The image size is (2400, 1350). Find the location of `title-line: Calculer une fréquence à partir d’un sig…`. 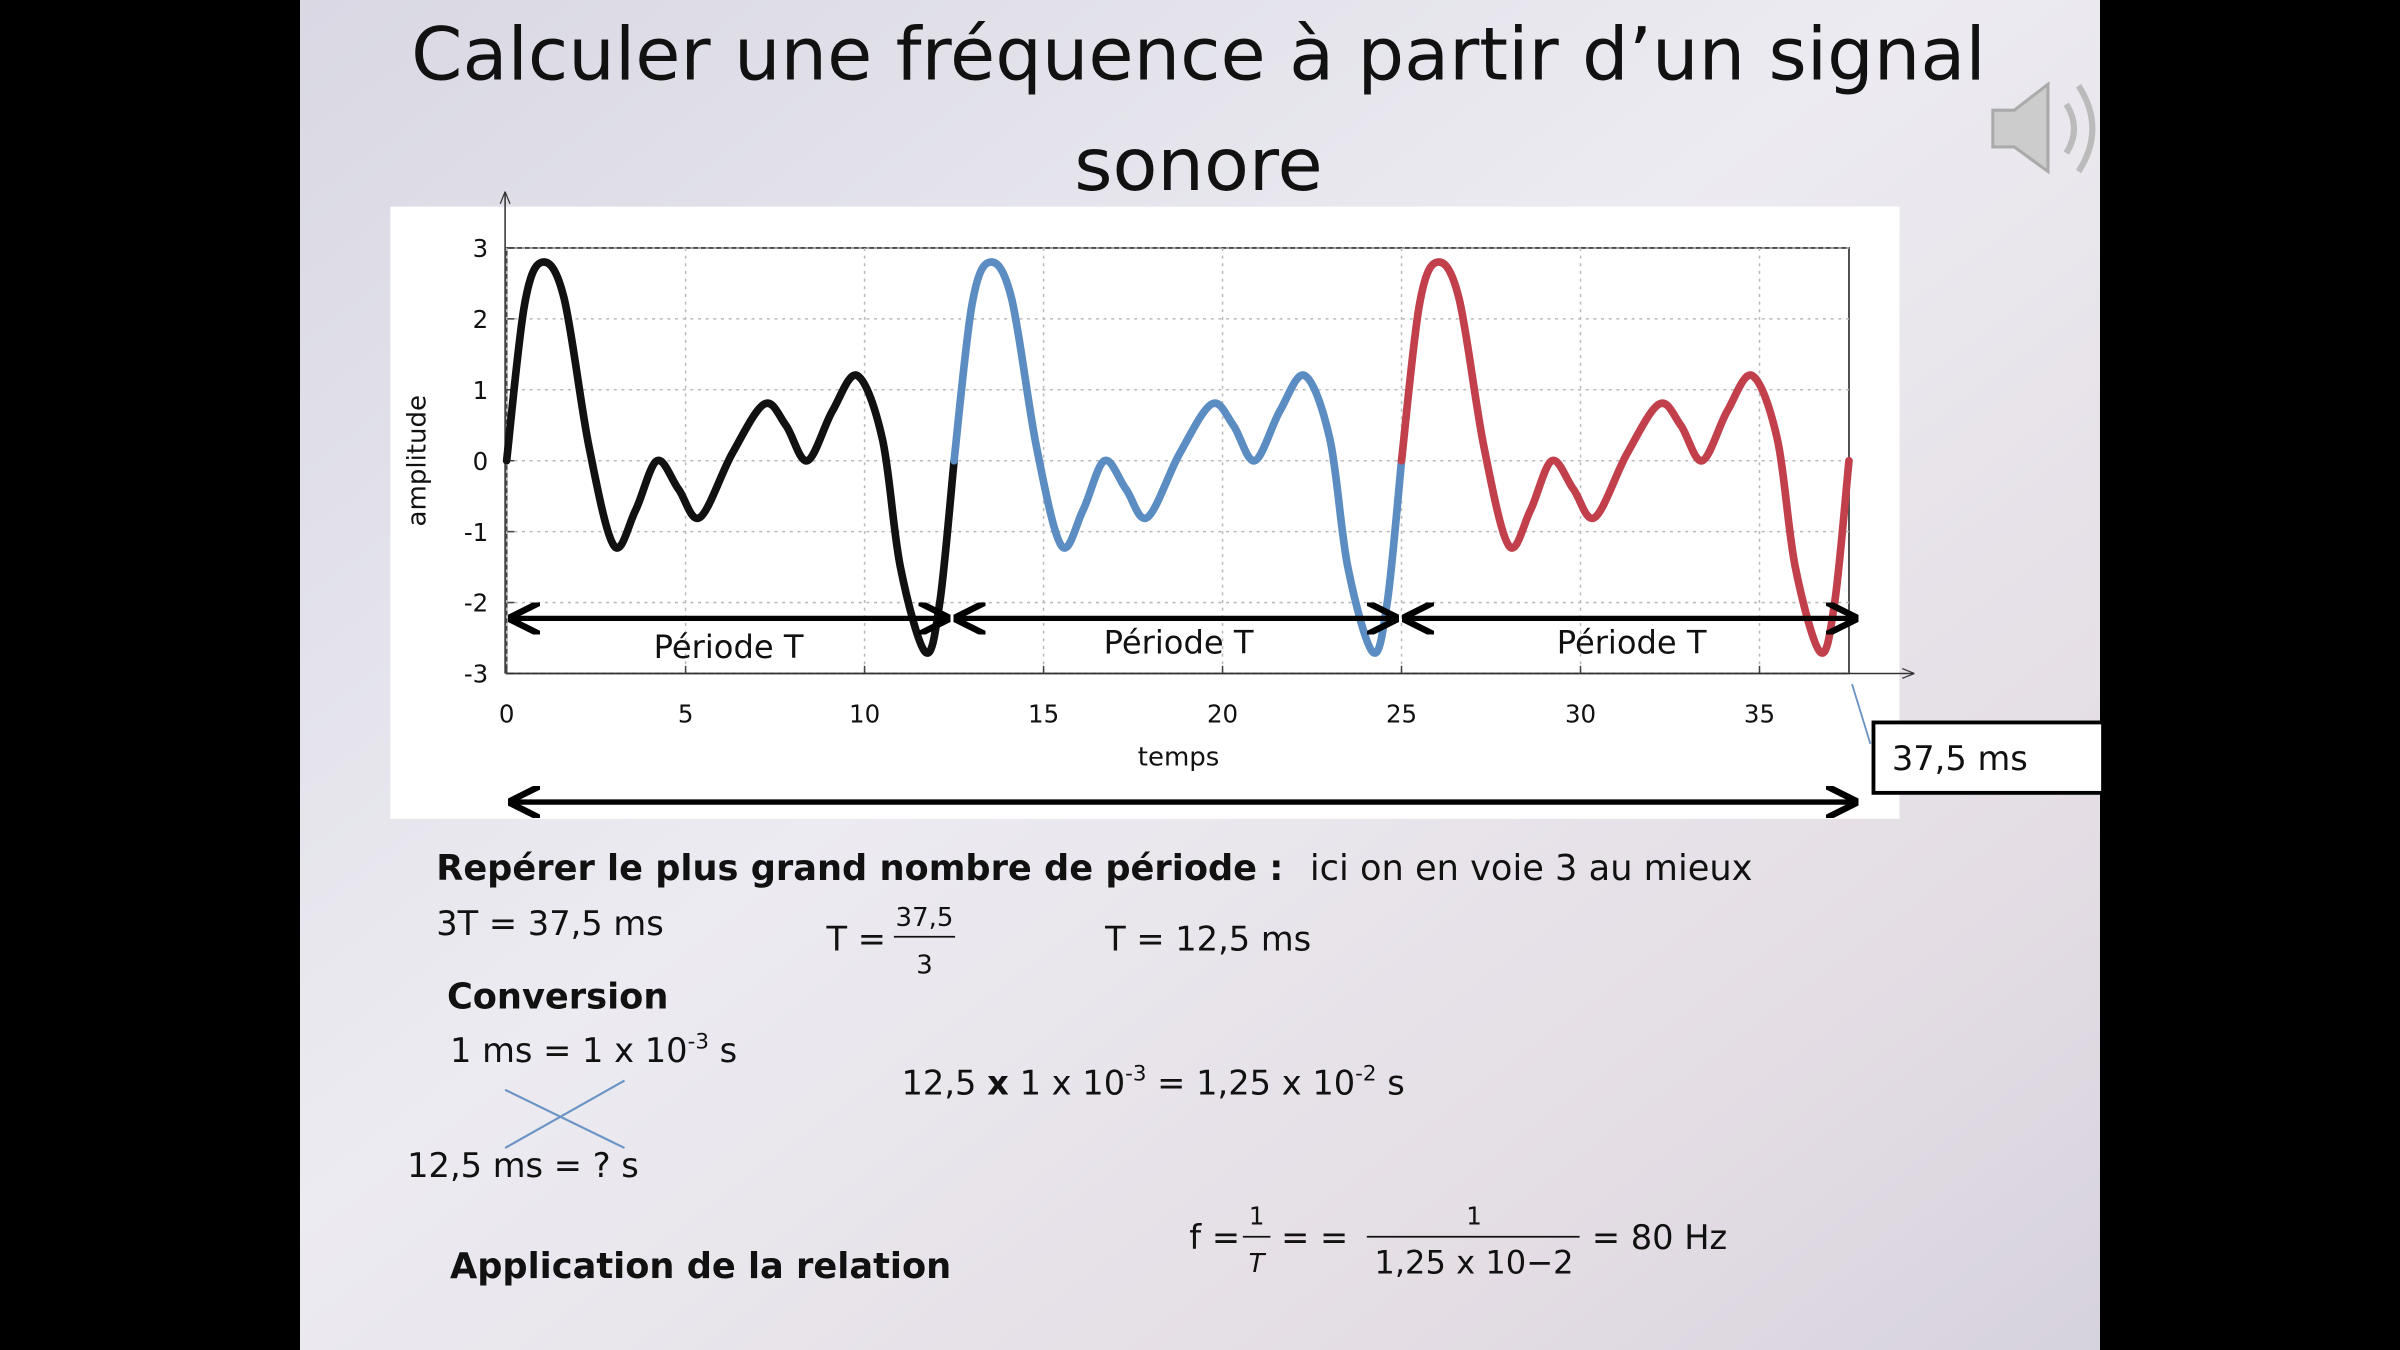

title-line: Calculer une fréquence à partir d’un sig… is located at coordinates (1198, 55).